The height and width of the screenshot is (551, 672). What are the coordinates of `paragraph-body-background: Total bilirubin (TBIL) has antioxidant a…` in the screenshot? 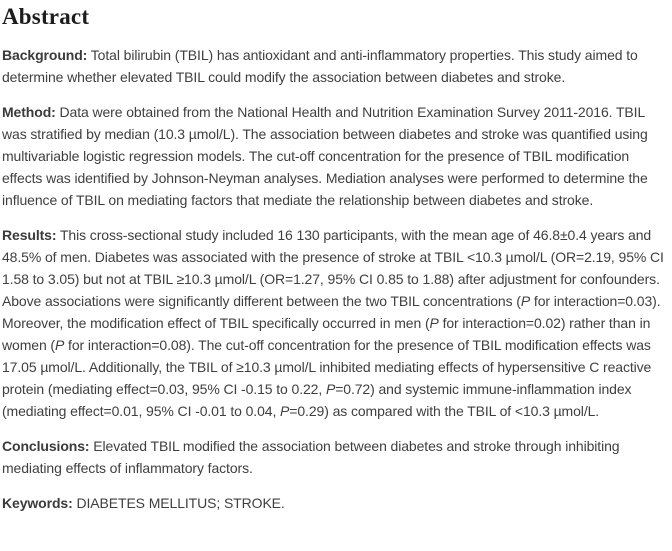 It's located at (320, 66).